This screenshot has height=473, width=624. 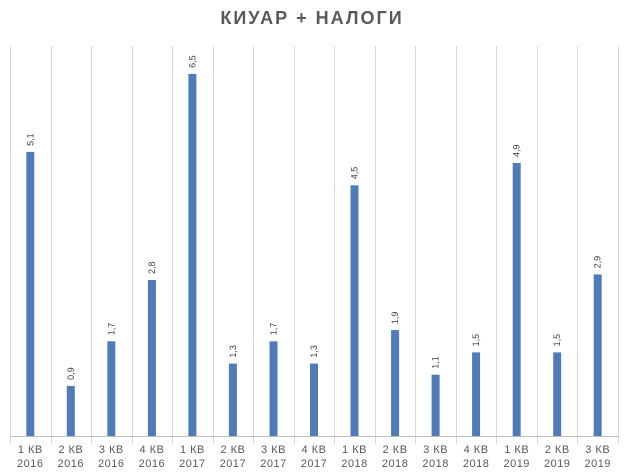 I want to click on x-tick-quarter-7: 3 КВ, so click(x=273, y=450).